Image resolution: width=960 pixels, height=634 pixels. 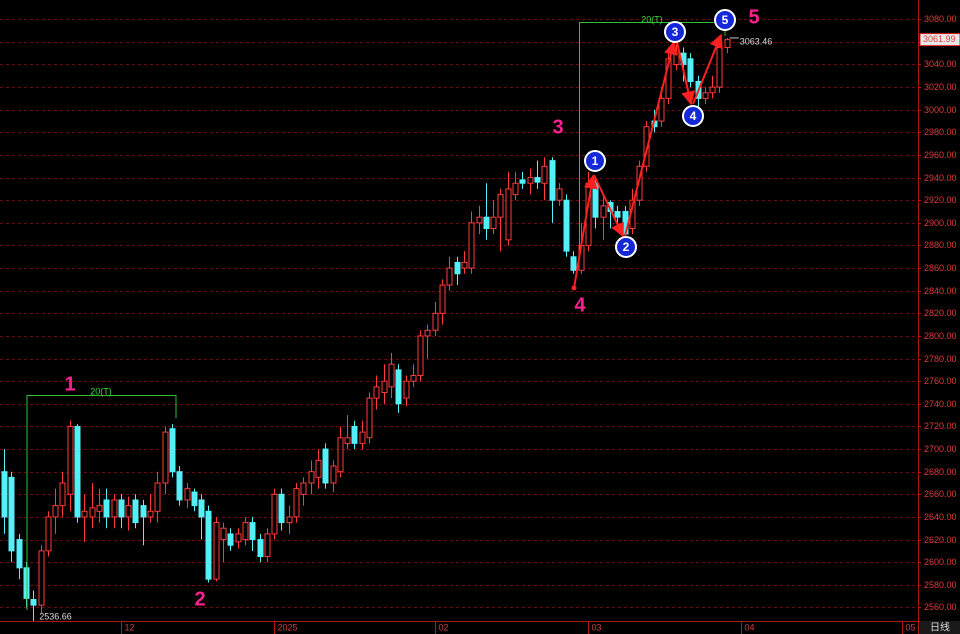 I want to click on y-tick-label: 2620.00, so click(x=940, y=540).